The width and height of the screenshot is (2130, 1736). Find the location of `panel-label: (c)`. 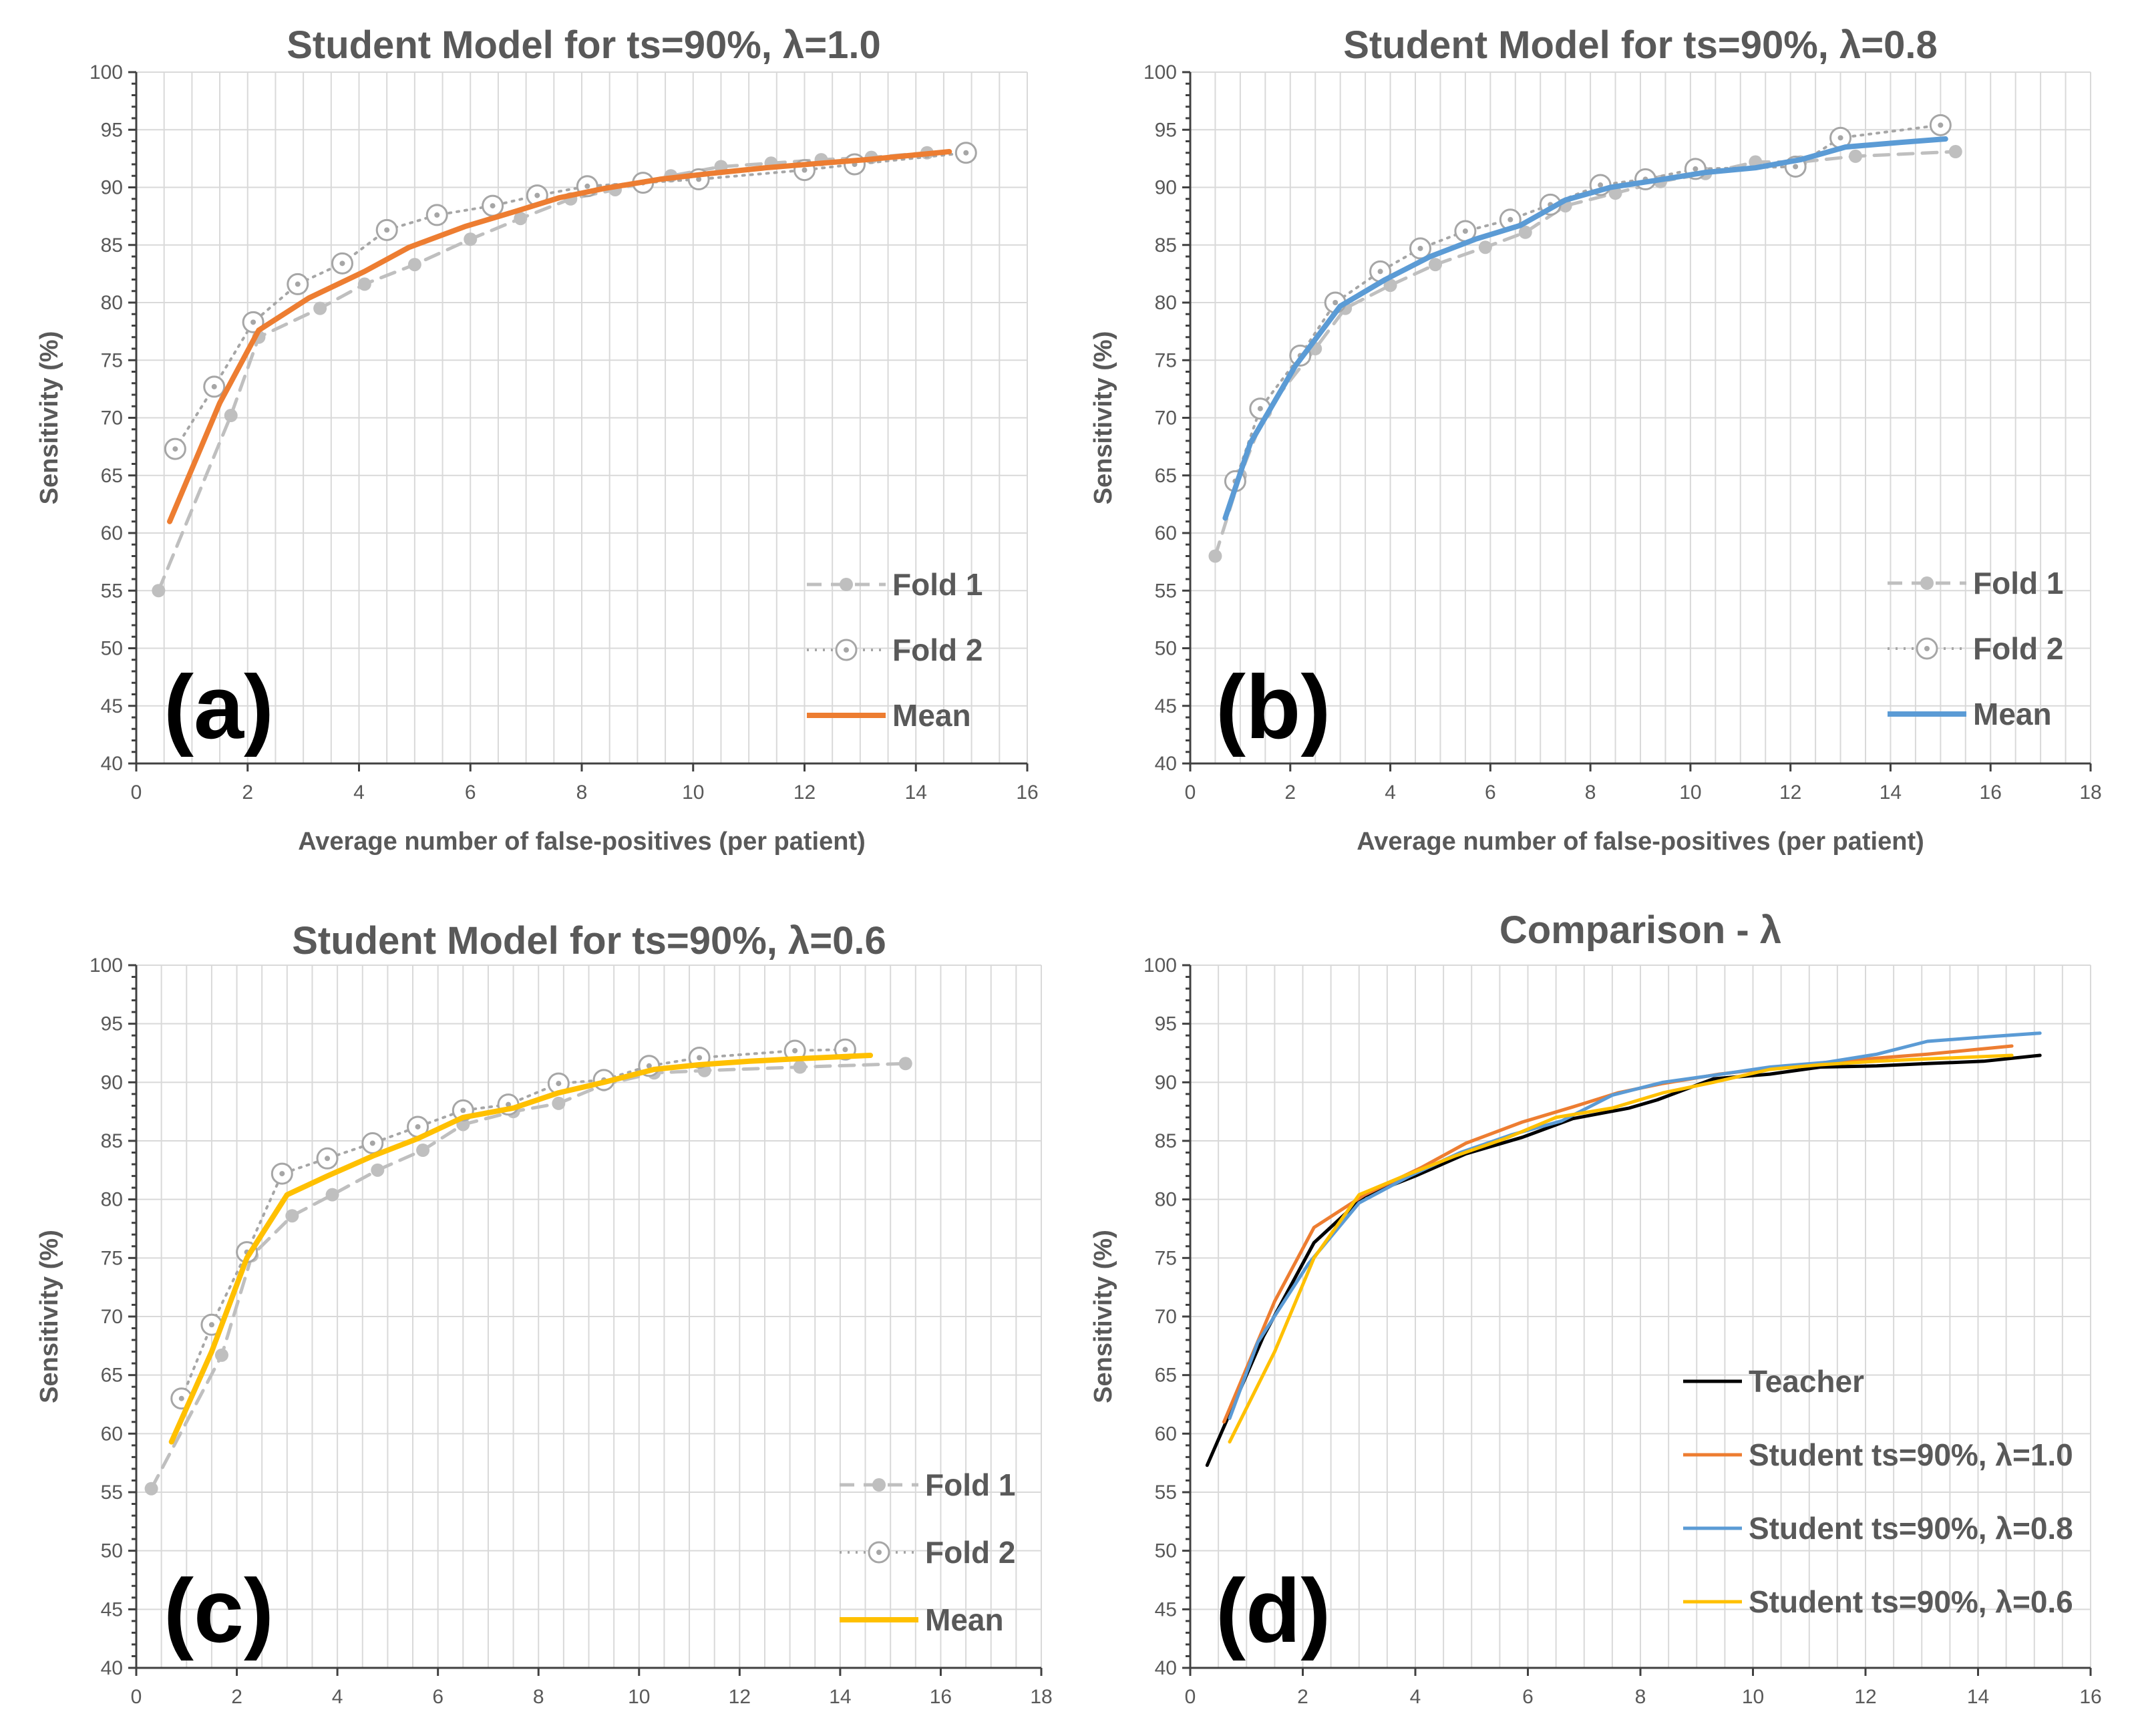

panel-label: (c) is located at coordinates (219, 1611).